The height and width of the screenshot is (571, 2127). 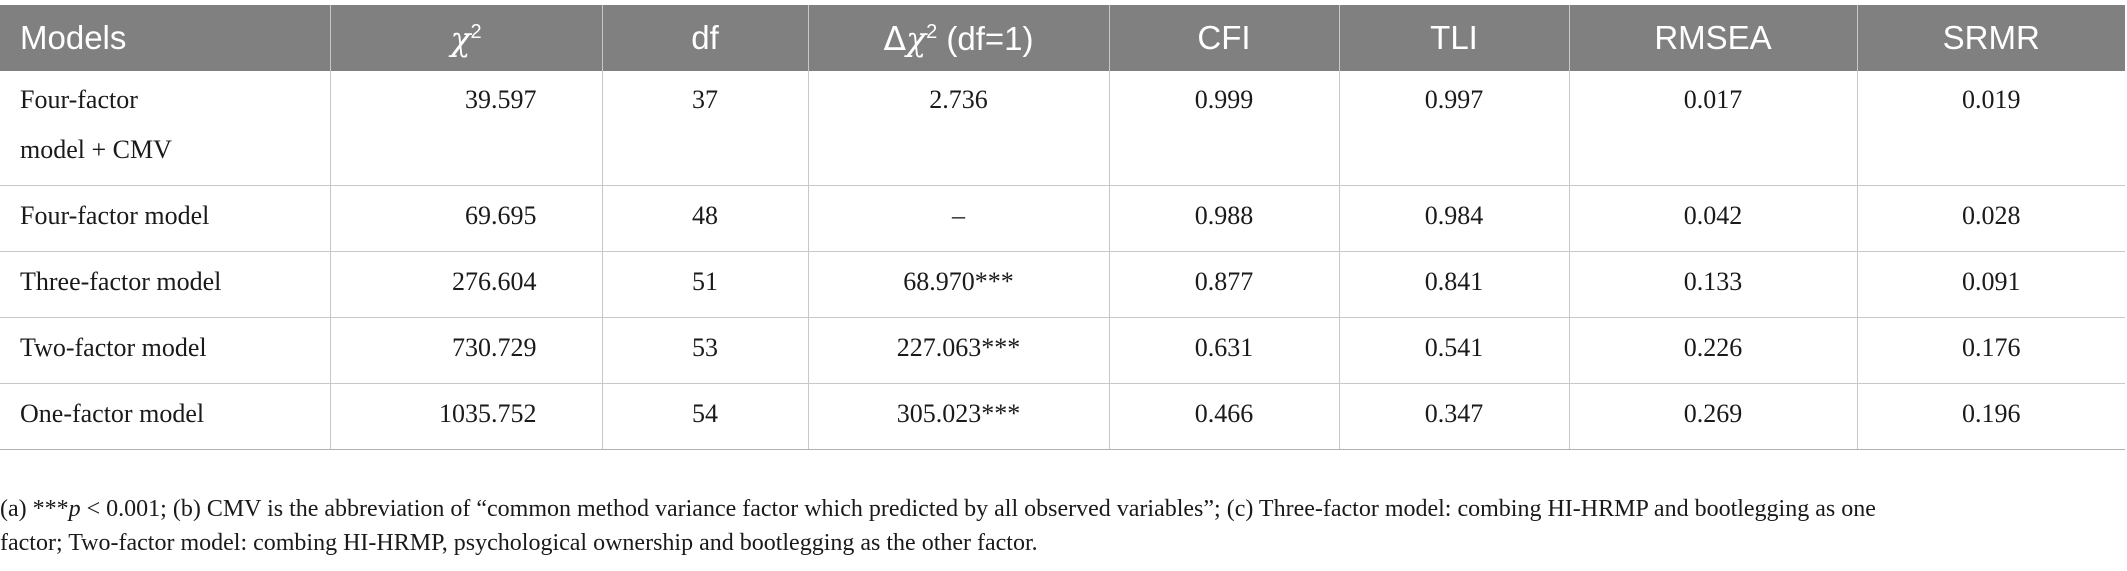 What do you see at coordinates (958, 284) in the screenshot?
I see `cell-delta-chi2: 68.970***` at bounding box center [958, 284].